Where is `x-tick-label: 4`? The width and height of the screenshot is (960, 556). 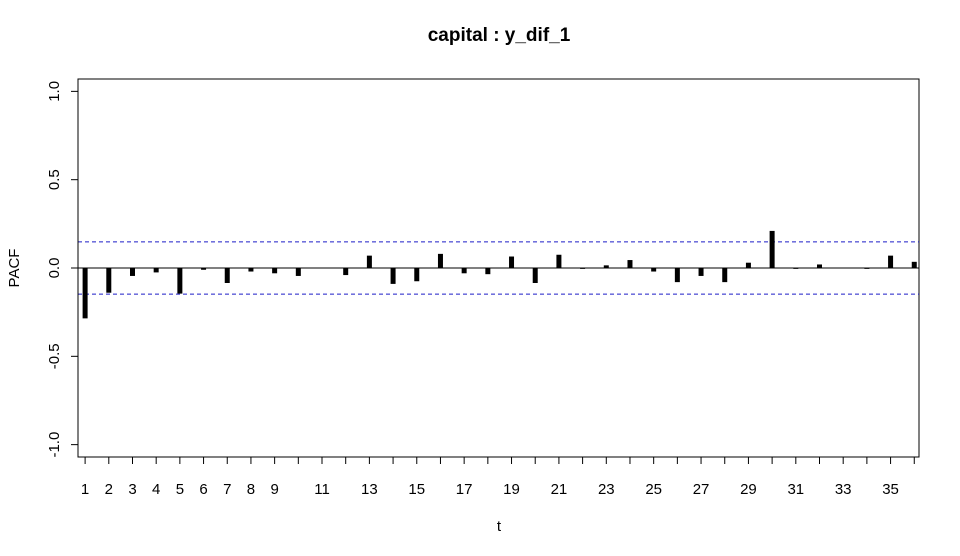
x-tick-label: 4 is located at coordinates (156, 489).